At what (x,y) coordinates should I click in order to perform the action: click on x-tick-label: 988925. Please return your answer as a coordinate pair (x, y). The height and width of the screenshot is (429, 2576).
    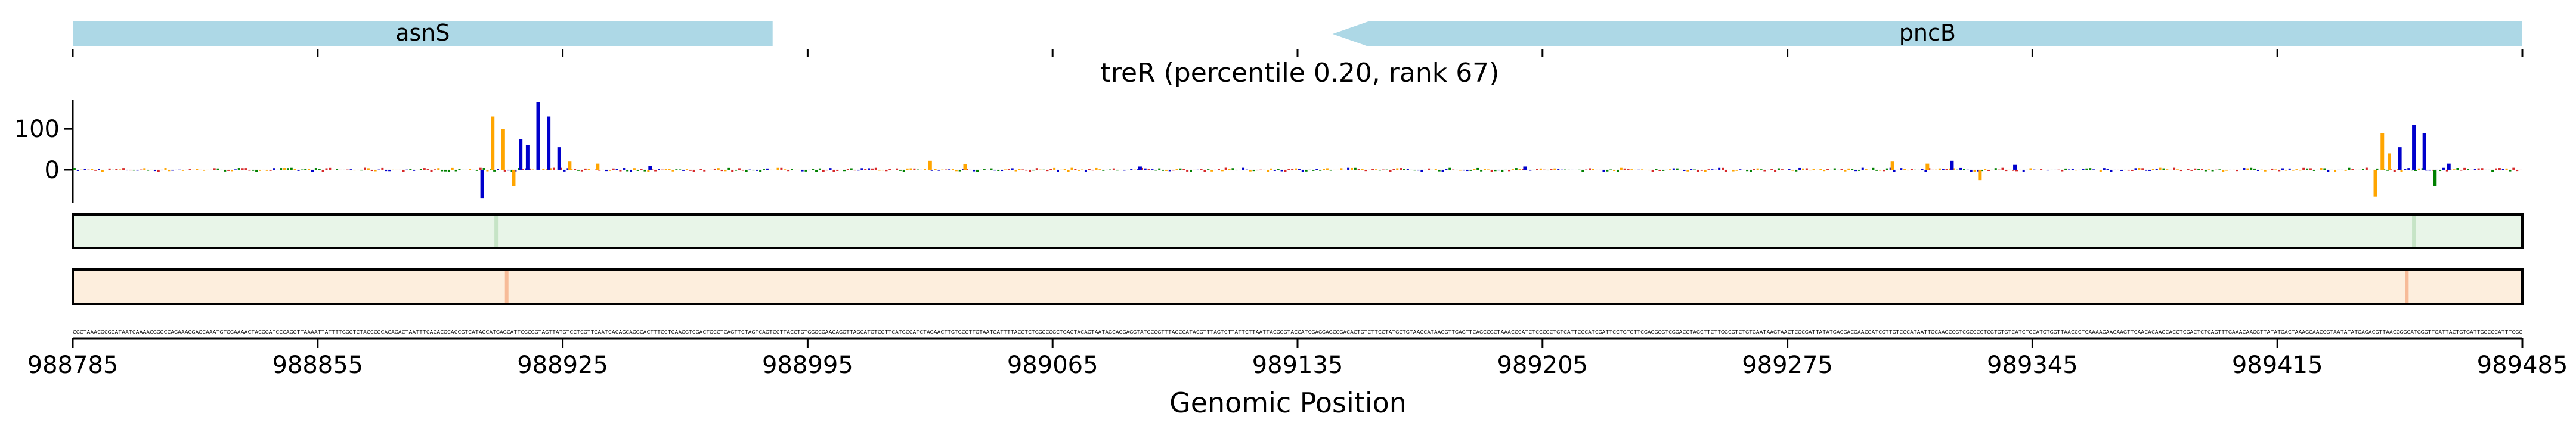
    Looking at the image, I should click on (562, 365).